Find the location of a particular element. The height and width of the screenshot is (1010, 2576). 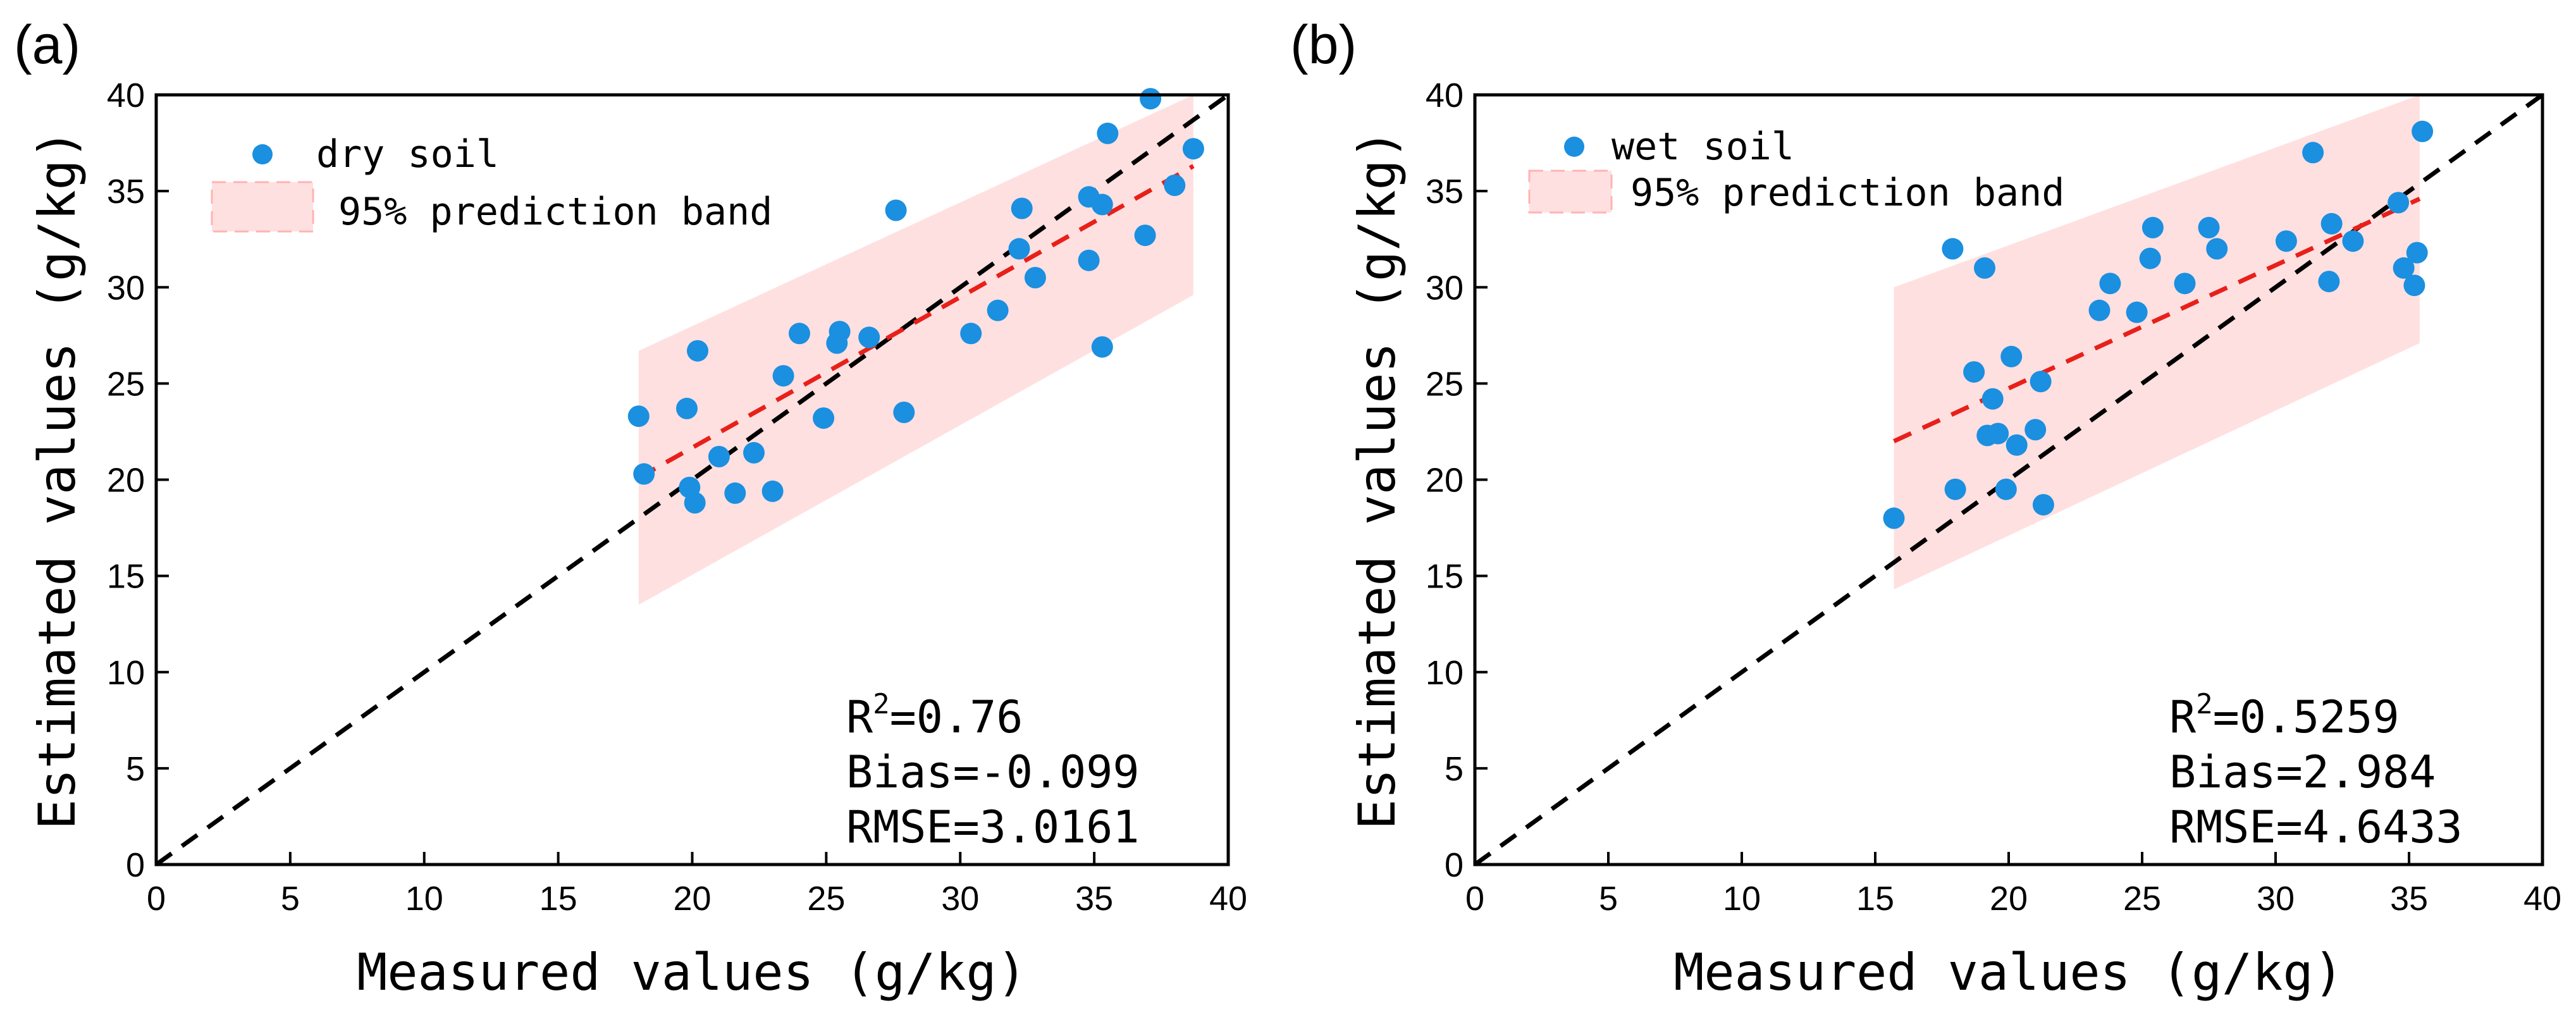

panel-b-x-tick-label: 25 is located at coordinates (2142, 899).